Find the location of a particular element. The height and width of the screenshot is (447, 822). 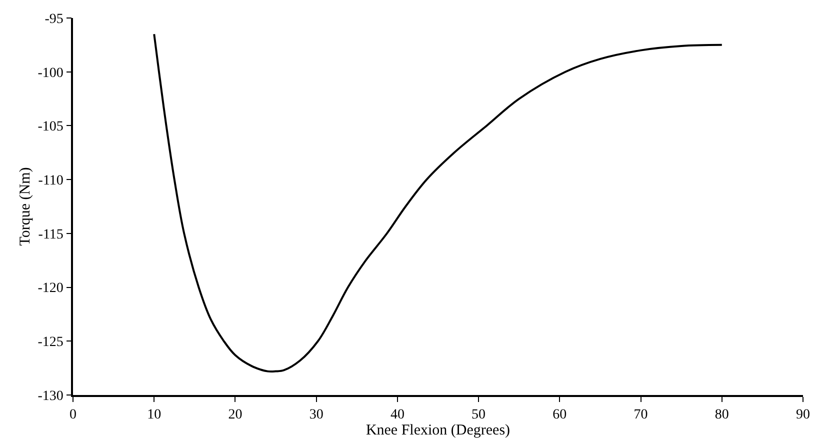

x-tick-label: 30 is located at coordinates (316, 415).